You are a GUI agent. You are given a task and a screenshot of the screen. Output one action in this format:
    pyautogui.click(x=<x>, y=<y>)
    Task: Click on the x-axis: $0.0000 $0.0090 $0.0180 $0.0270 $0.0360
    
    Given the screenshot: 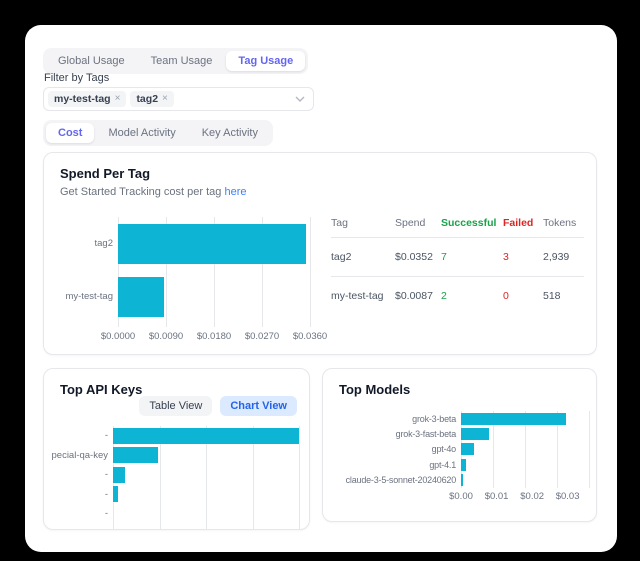 What is the action you would take?
    pyautogui.click(x=214, y=338)
    